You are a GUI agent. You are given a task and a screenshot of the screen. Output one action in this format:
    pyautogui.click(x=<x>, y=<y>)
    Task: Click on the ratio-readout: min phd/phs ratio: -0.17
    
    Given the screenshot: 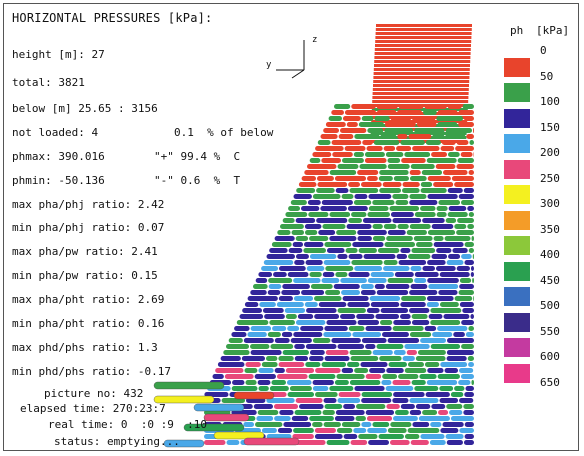 What is the action you would take?
    pyautogui.click(x=91, y=371)
    